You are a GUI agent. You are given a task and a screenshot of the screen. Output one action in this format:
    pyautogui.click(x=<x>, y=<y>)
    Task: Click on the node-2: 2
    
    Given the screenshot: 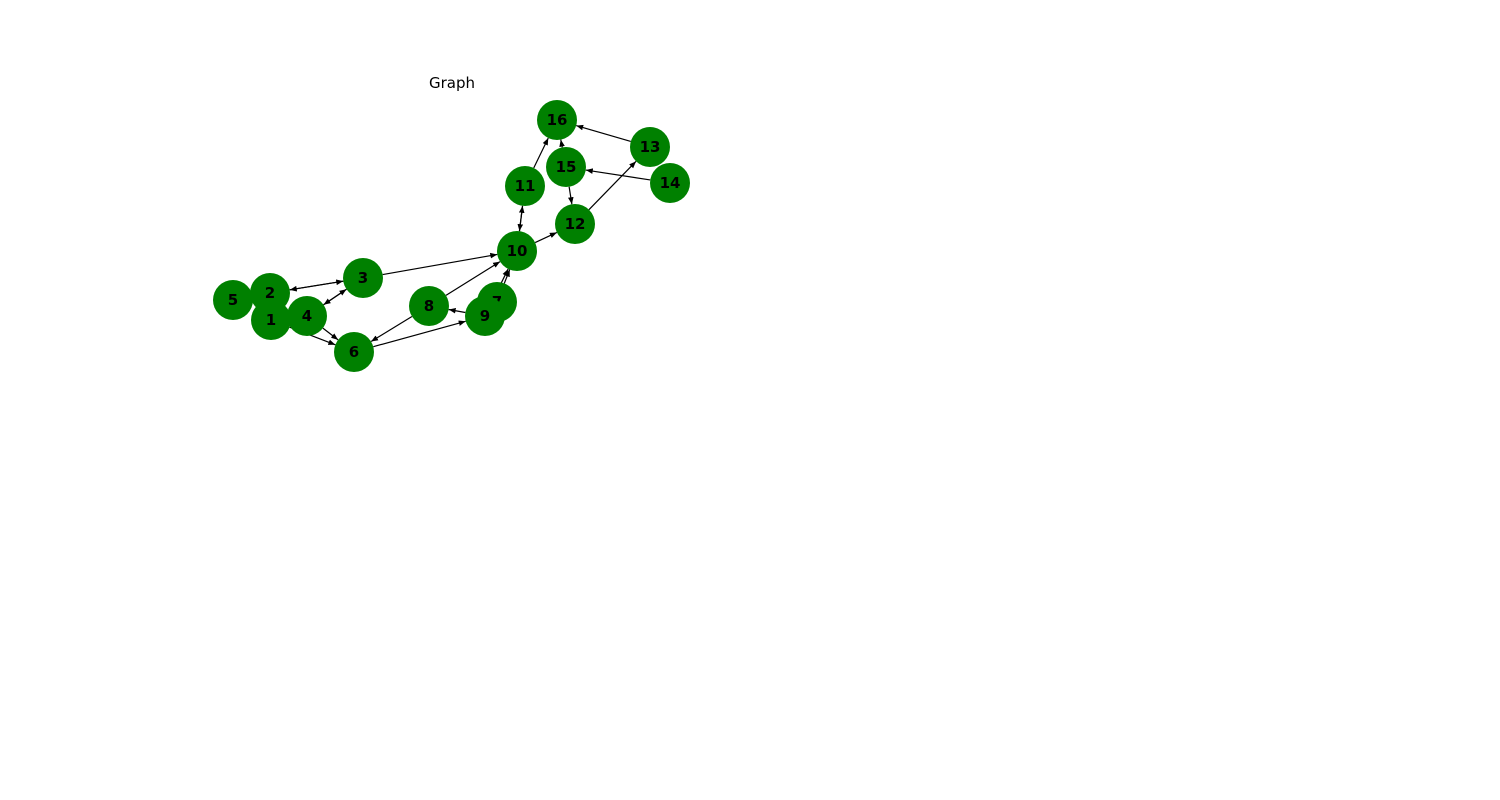 What is the action you would take?
    pyautogui.click(x=270, y=293)
    